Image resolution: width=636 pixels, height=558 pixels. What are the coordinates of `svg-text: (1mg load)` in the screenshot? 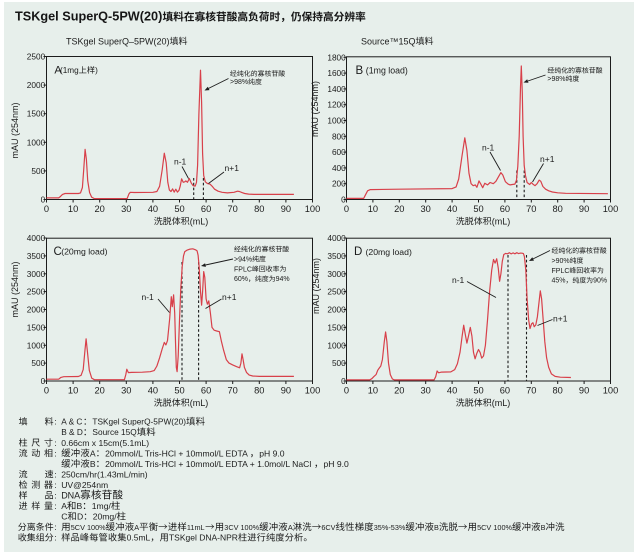 It's located at (387, 71).